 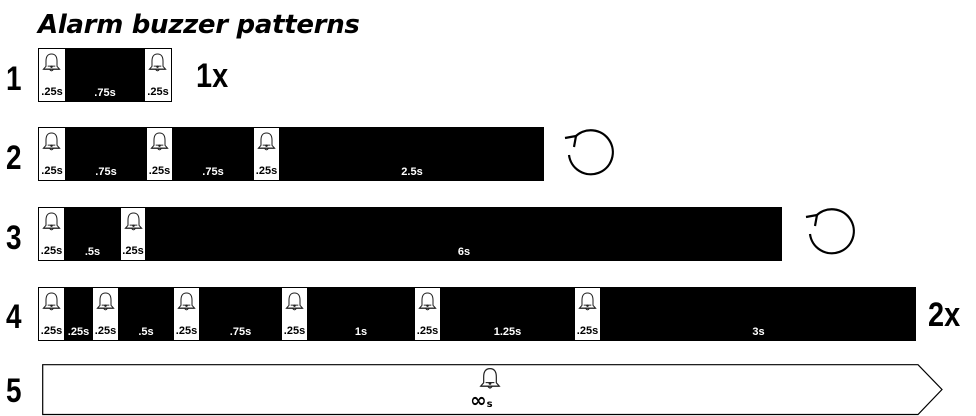 I want to click on segment-duration: 1.25s, so click(x=507, y=332).